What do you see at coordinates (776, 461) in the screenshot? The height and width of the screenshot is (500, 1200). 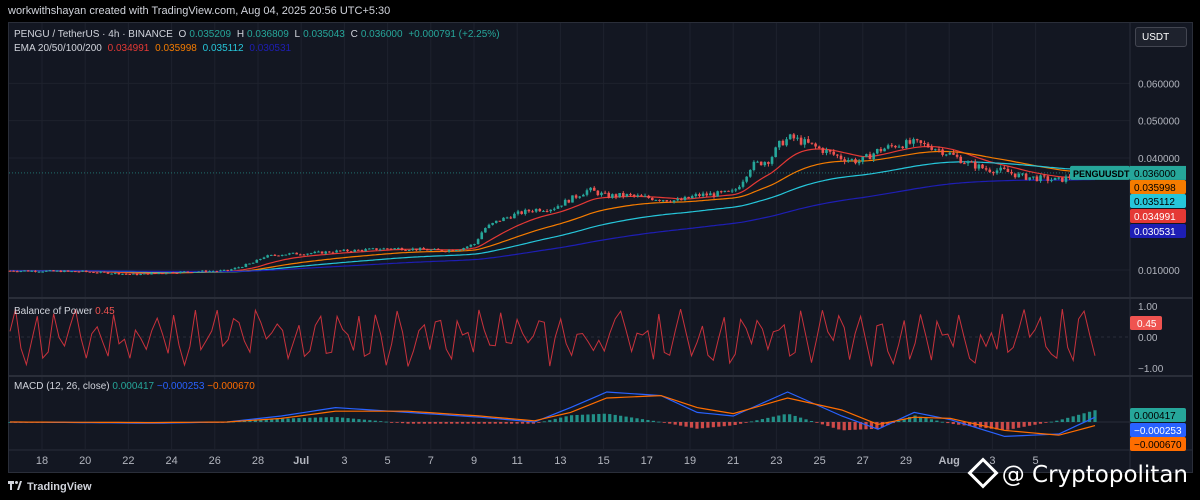 I see `time-tick-label: 23` at bounding box center [776, 461].